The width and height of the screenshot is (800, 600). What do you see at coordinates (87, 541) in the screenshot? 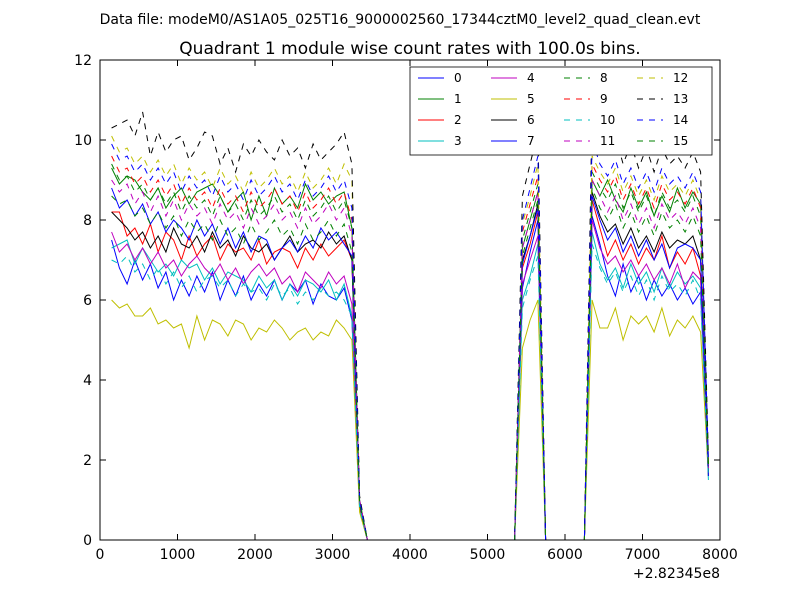
I see `y-tick-label: 0` at bounding box center [87, 541].